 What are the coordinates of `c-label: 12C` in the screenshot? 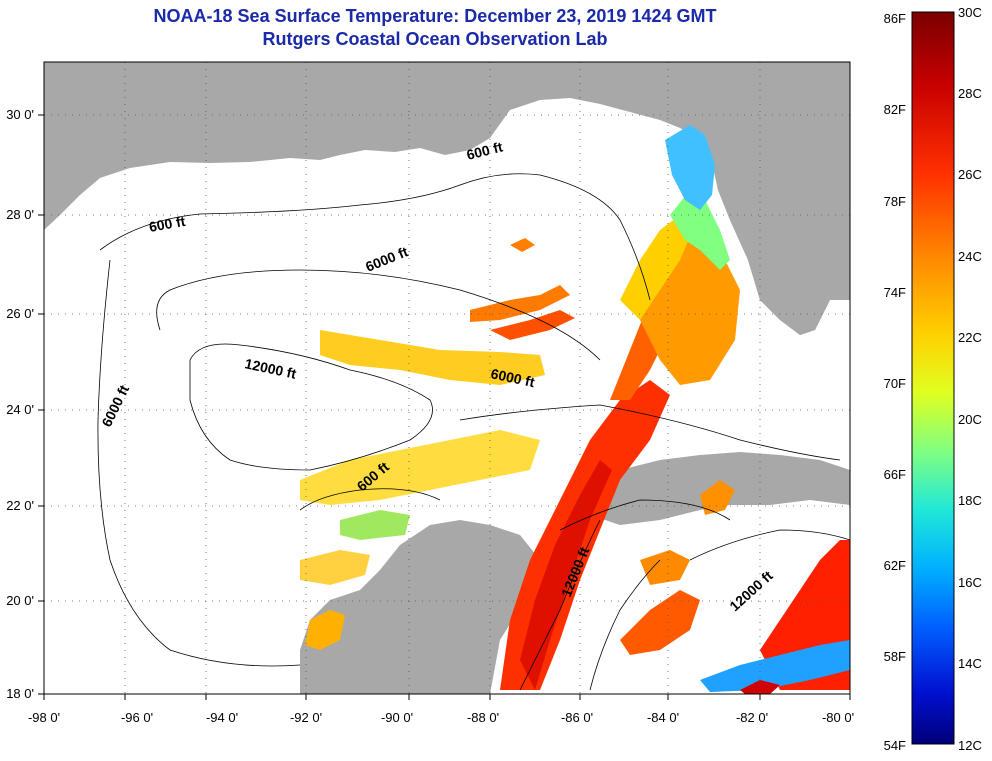 It's located at (970, 745).